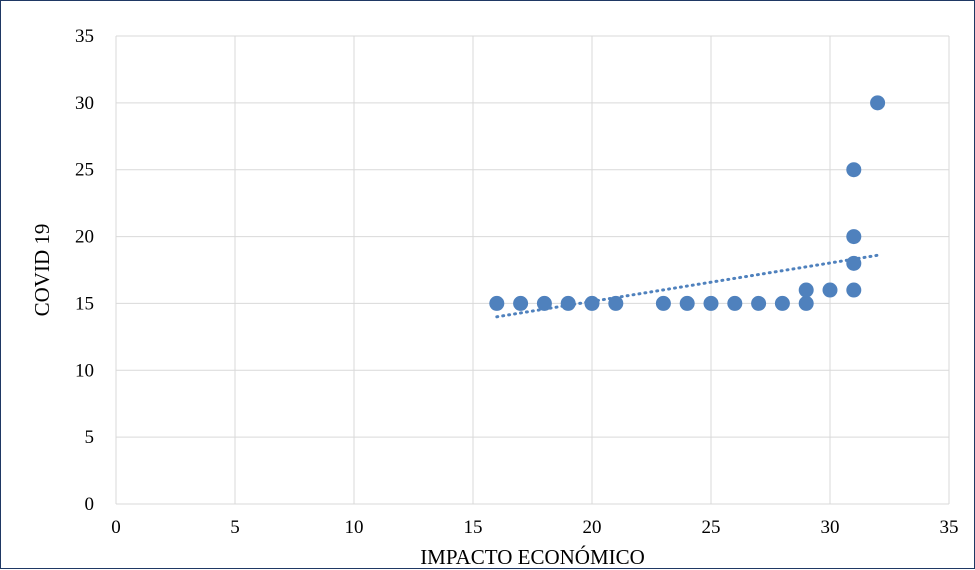 The height and width of the screenshot is (570, 975). I want to click on x-tick-label-0: 0, so click(116, 527).